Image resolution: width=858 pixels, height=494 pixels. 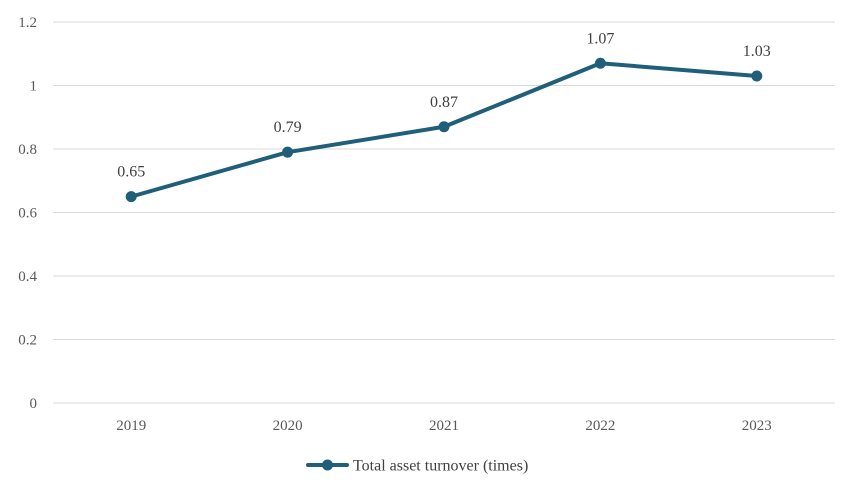 I want to click on legend: Total asset turnover (times), so click(x=417, y=466).